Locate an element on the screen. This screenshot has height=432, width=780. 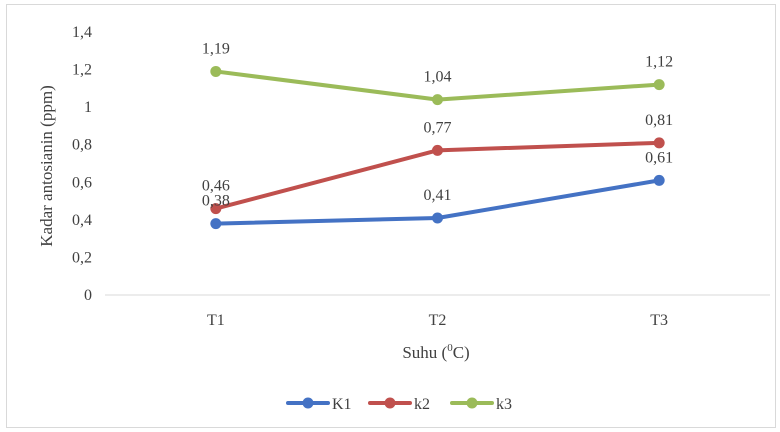
y-tick-label: 0,8 is located at coordinates (82, 145).